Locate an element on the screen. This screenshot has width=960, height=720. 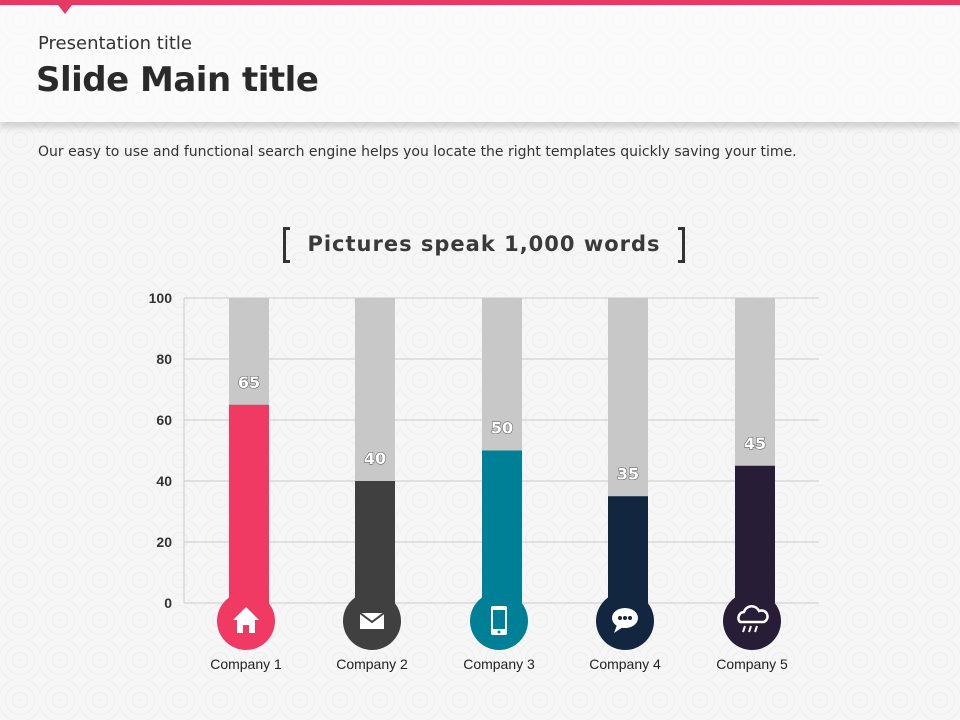
top-accent-notch is located at coordinates (65, 9).